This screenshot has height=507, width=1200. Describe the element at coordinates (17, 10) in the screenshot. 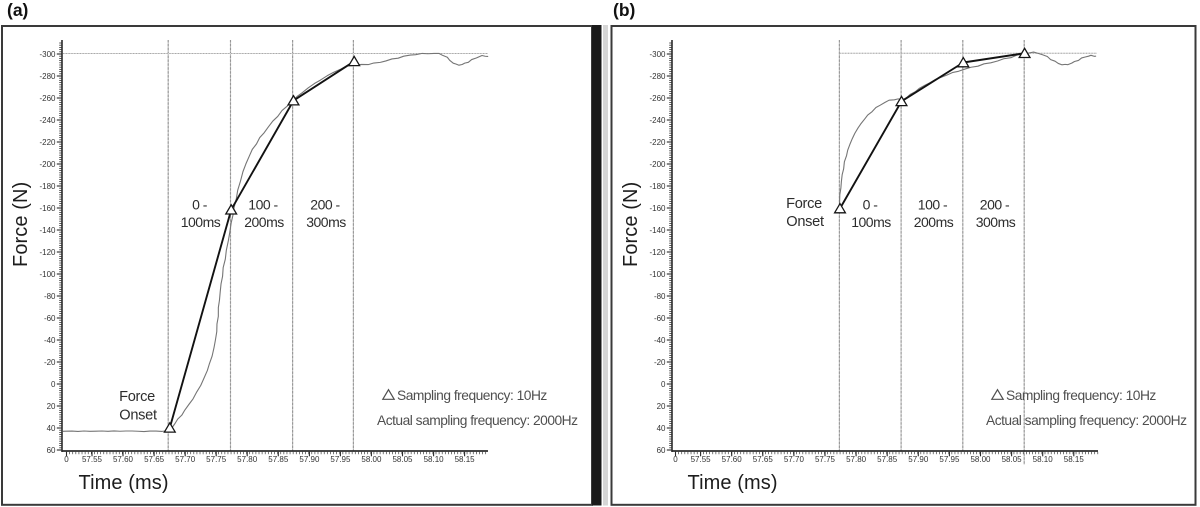

I see `svg-text: (a)` at that location.